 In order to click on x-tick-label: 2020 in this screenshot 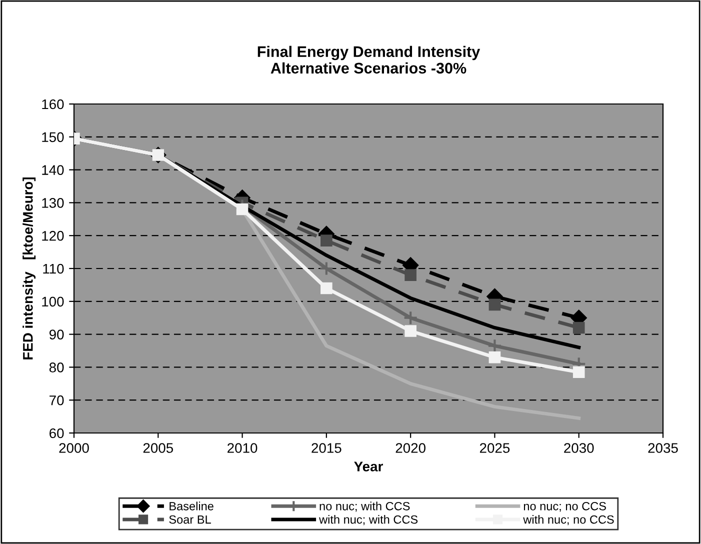, I will do `click(411, 448)`.